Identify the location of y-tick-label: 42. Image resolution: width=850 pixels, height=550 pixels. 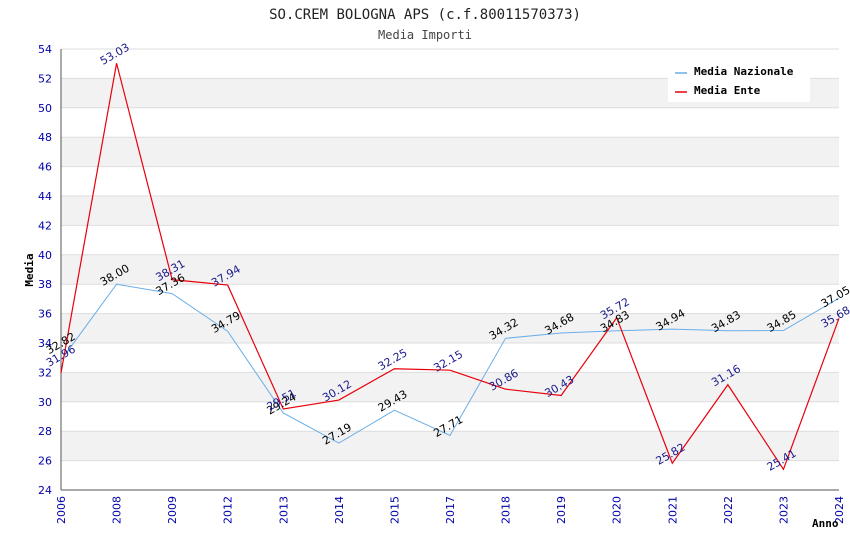
(45, 225).